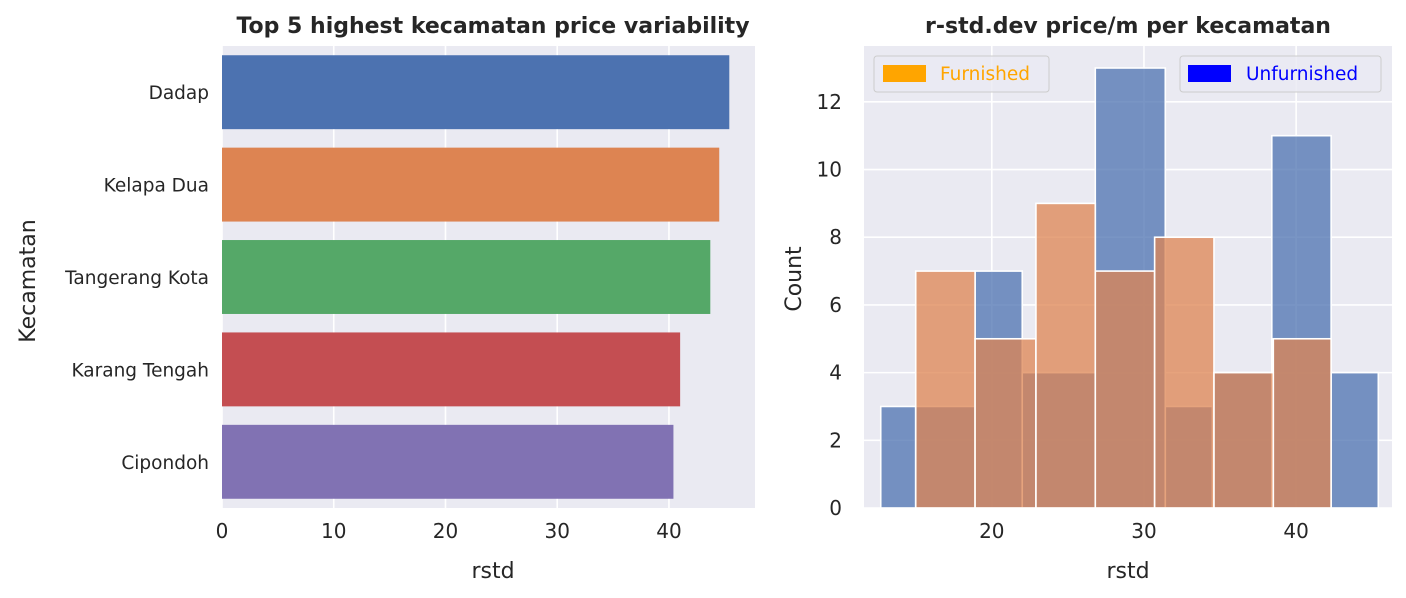 The height and width of the screenshot is (598, 1406). Describe the element at coordinates (1128, 26) in the screenshot. I see `right-chart-title: r-std.dev price/m per kecamatan` at that location.